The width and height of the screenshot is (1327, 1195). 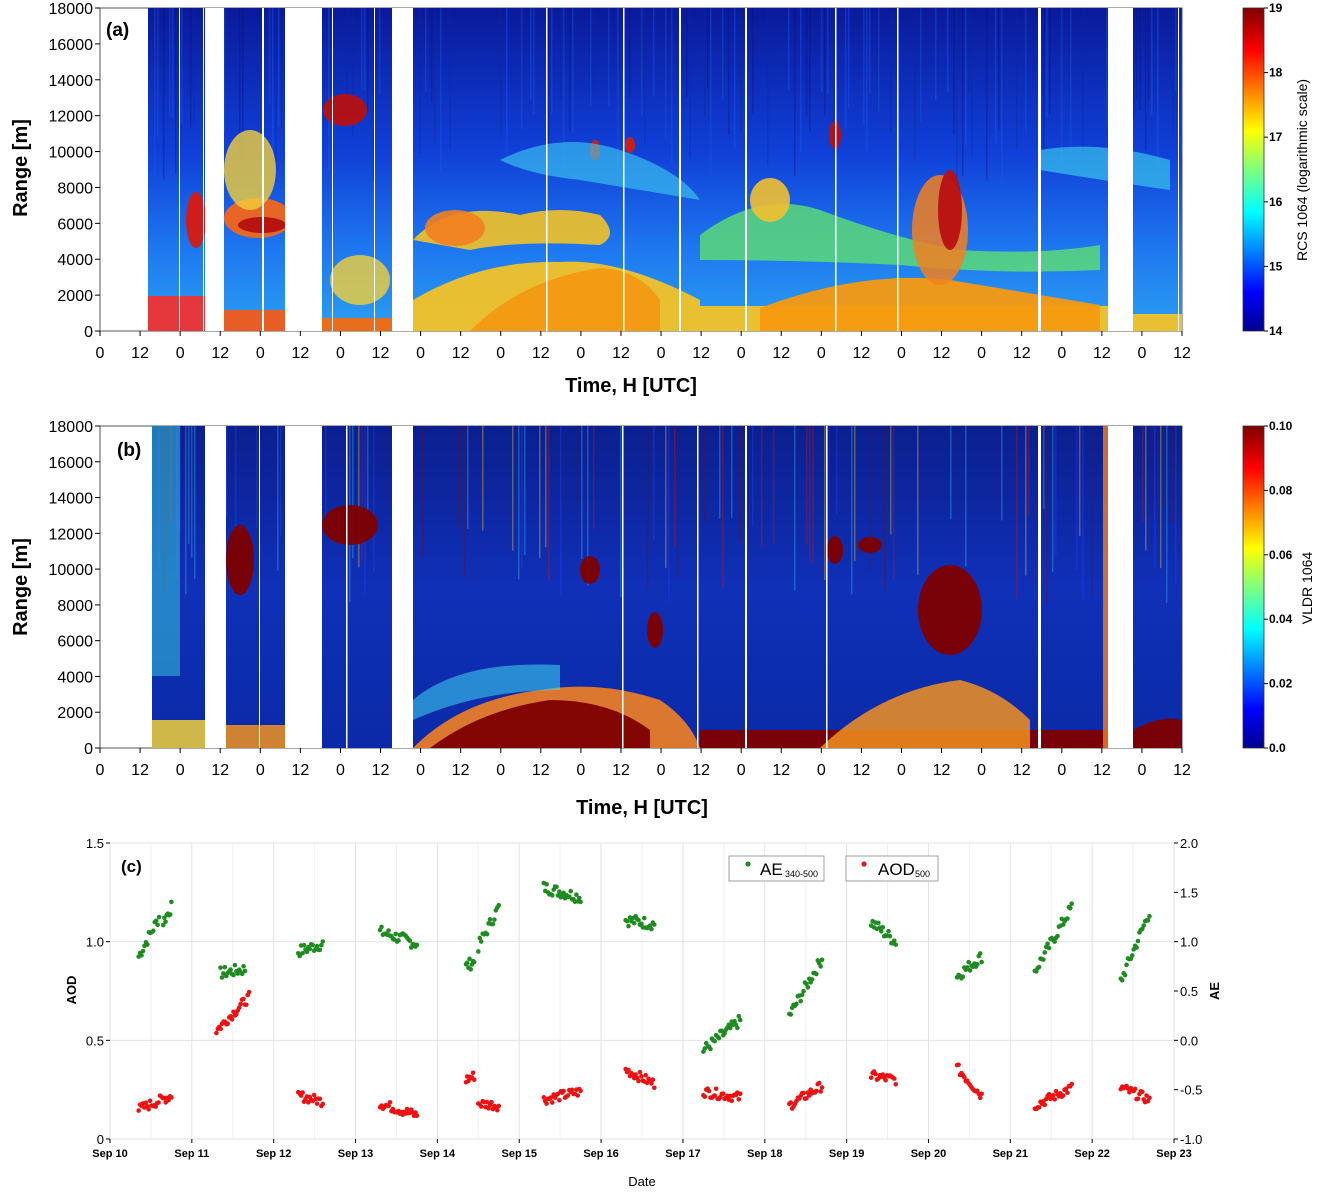 What do you see at coordinates (748, 864) in the screenshot?
I see `legend-ae-marker` at bounding box center [748, 864].